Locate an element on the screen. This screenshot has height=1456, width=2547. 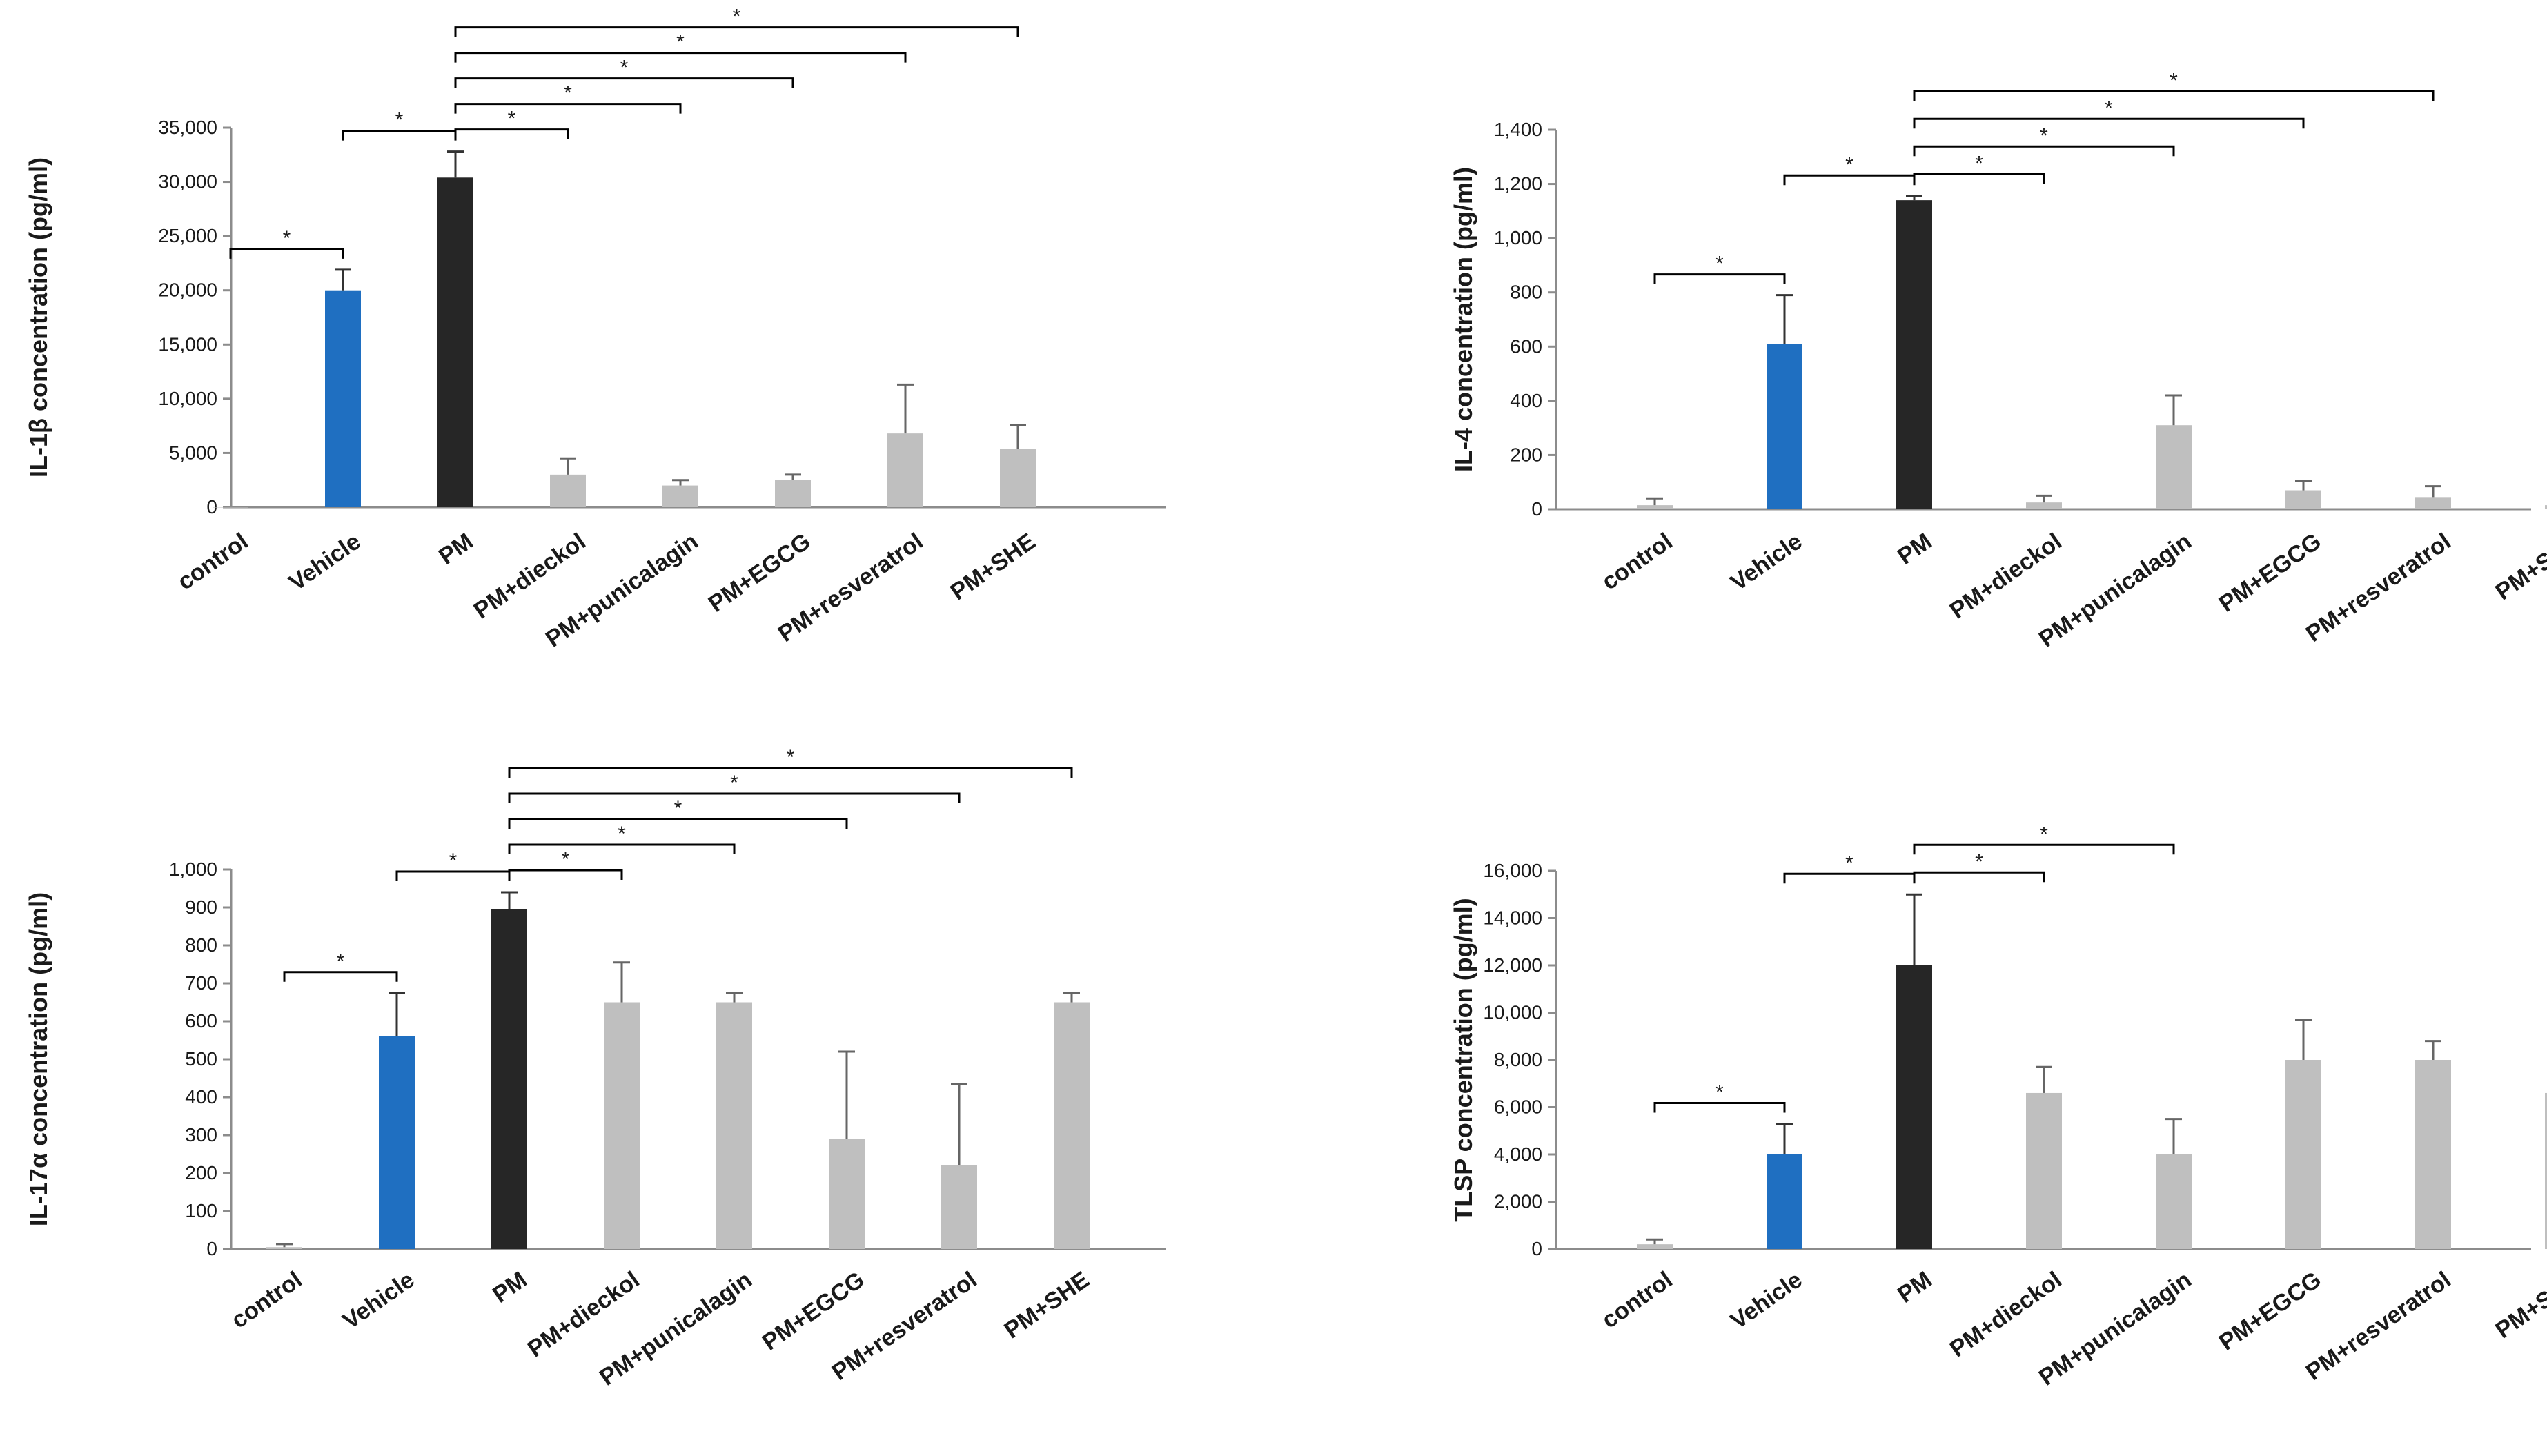
y-tick-label: 700 is located at coordinates (201, 983).